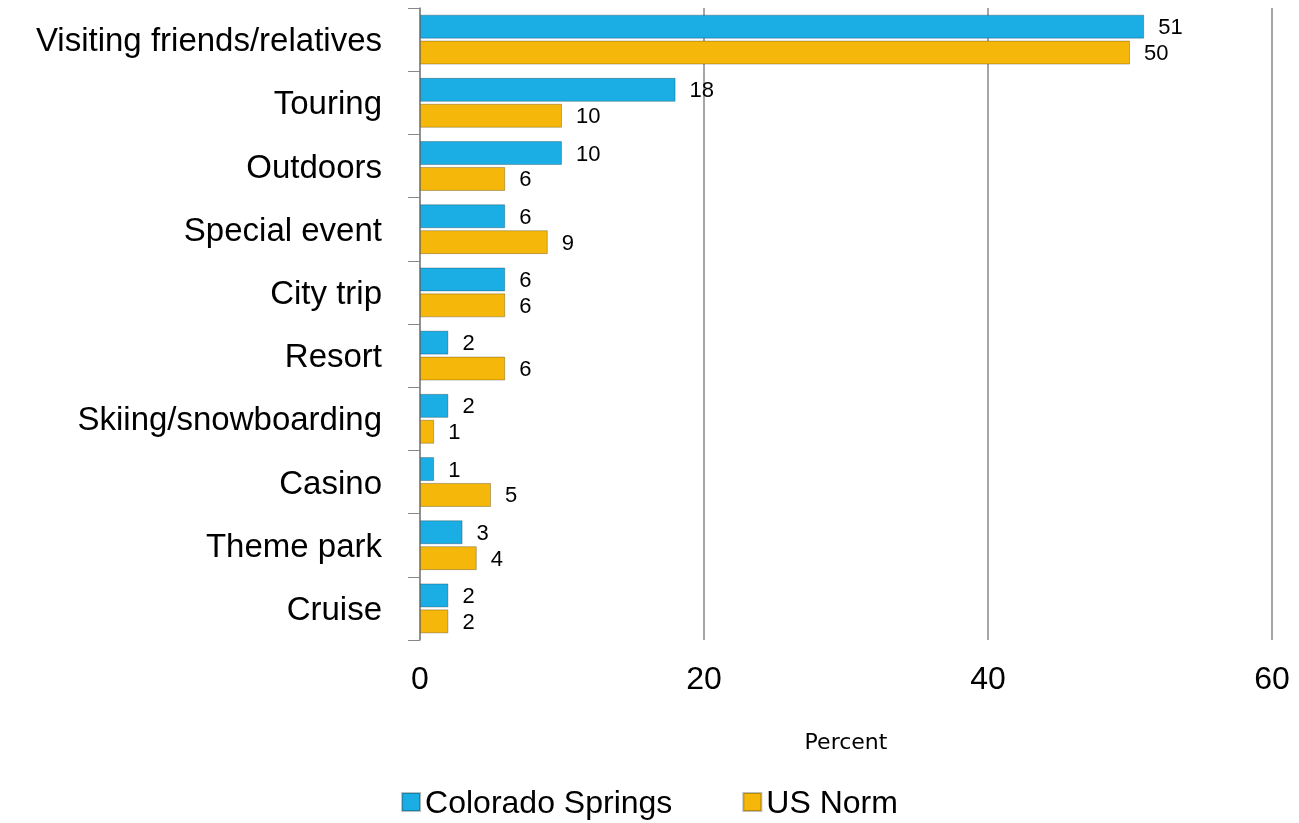  I want to click on data-label: 9, so click(568, 242).